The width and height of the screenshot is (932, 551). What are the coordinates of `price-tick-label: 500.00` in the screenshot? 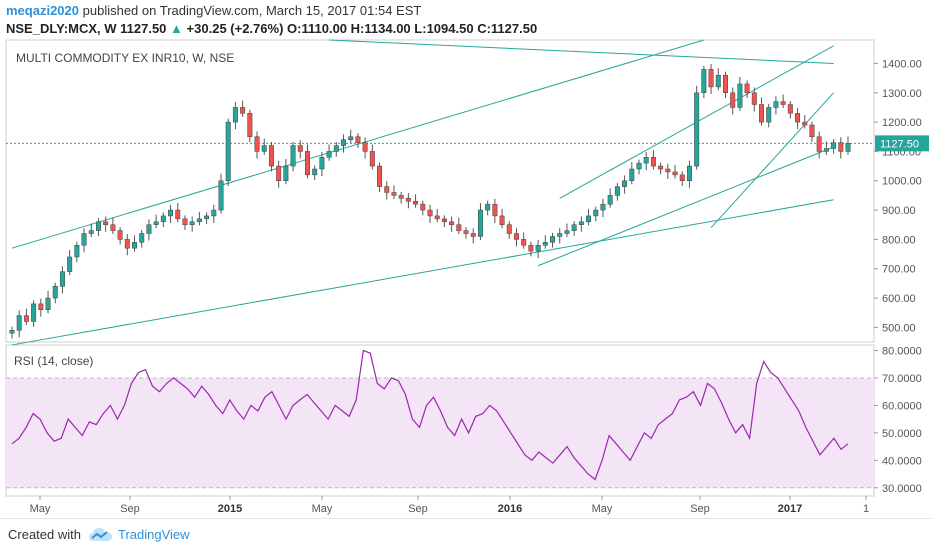 It's located at (899, 328).